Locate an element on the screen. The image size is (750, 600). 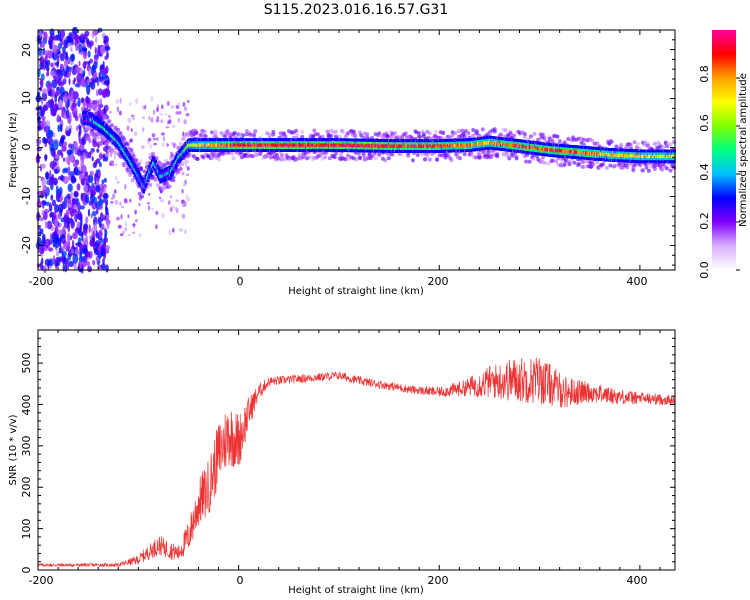
spectrogram-x-tick-label: 200 is located at coordinates (438, 281).